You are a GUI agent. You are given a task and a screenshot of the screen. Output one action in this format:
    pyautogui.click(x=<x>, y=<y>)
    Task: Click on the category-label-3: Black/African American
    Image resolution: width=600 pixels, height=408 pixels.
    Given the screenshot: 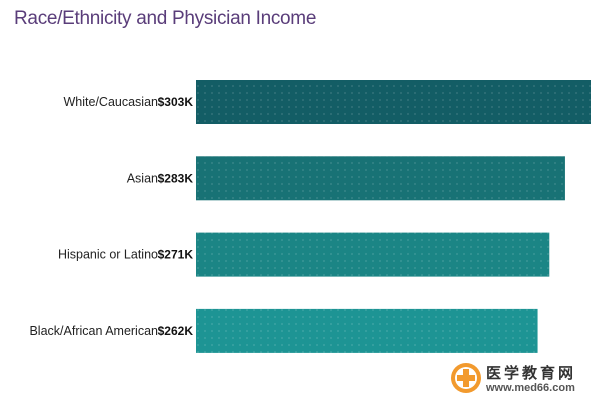 What is the action you would take?
    pyautogui.click(x=93, y=331)
    